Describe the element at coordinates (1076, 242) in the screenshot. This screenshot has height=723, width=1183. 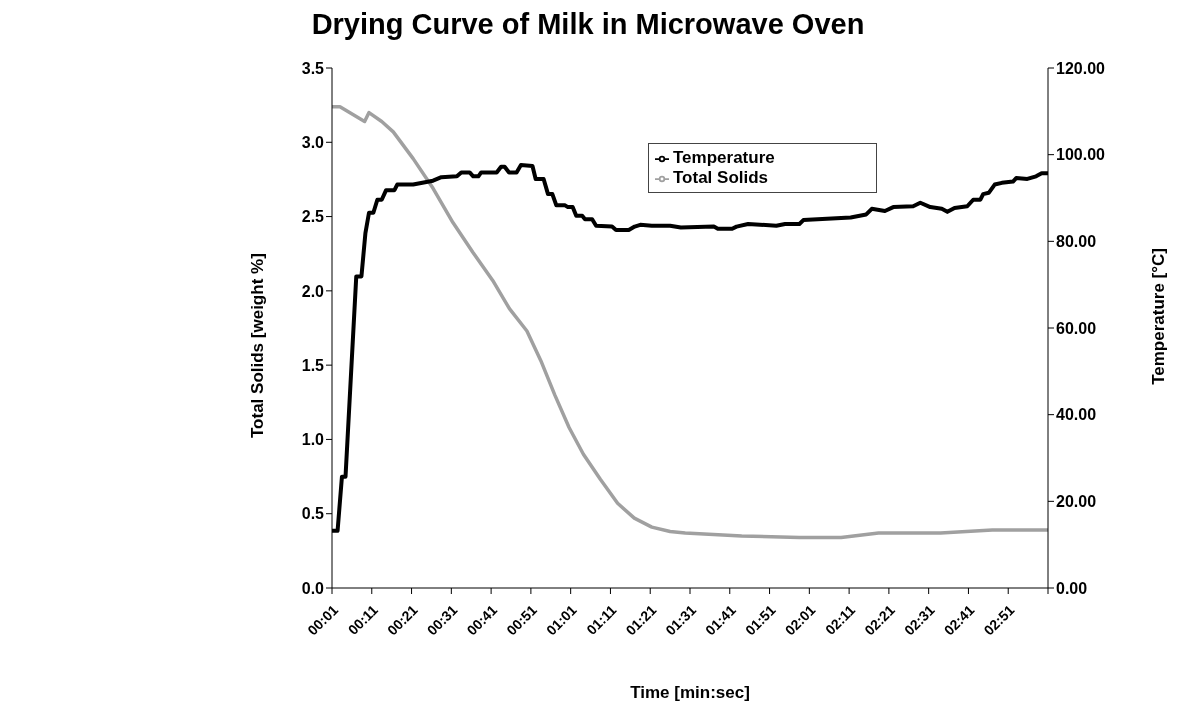
I see `y2-tick-label: 80.00` at that location.